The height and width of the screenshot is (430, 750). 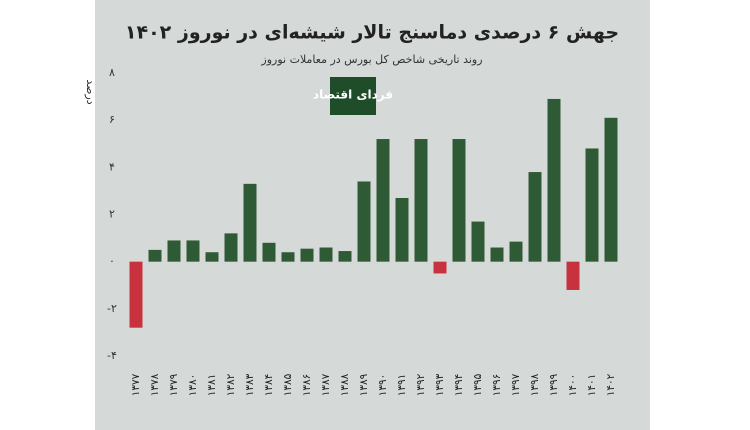 I want to click on y-tick-label: ۰, so click(x=112, y=261).